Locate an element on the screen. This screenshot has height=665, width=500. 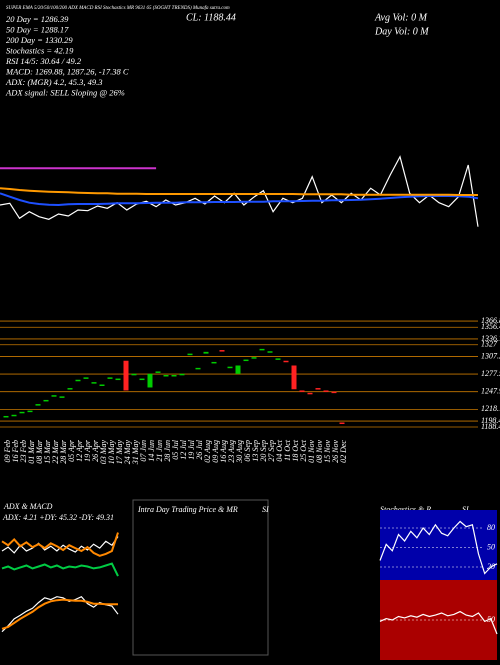
x-tick-label: 04 Oct is located at coordinates (279, 450).